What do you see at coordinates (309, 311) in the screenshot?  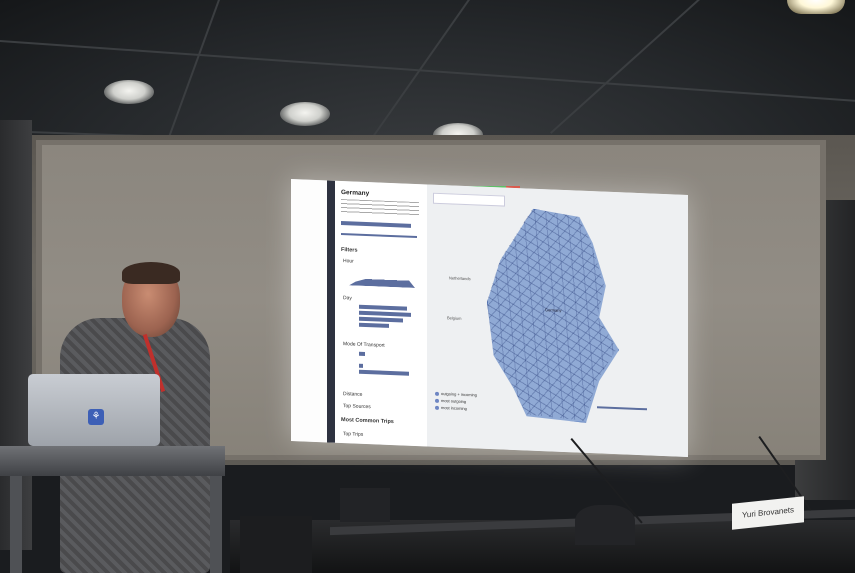 I see `slide-margin` at bounding box center [309, 311].